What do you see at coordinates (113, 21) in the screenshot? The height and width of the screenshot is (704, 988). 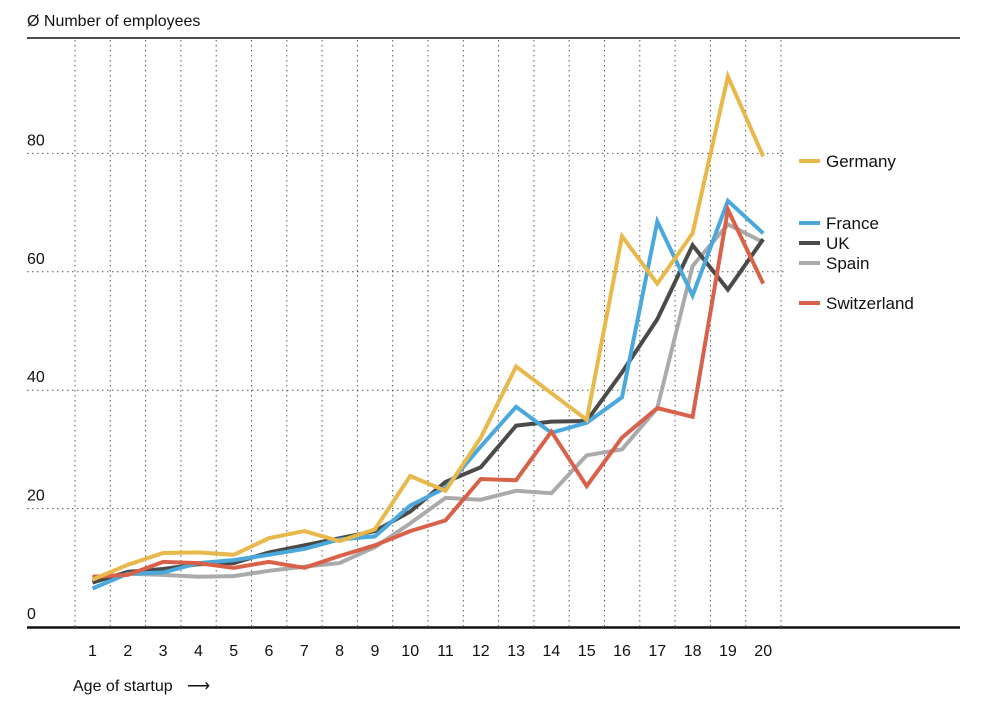 I see `y-axis-title: Ø Number of employees` at bounding box center [113, 21].